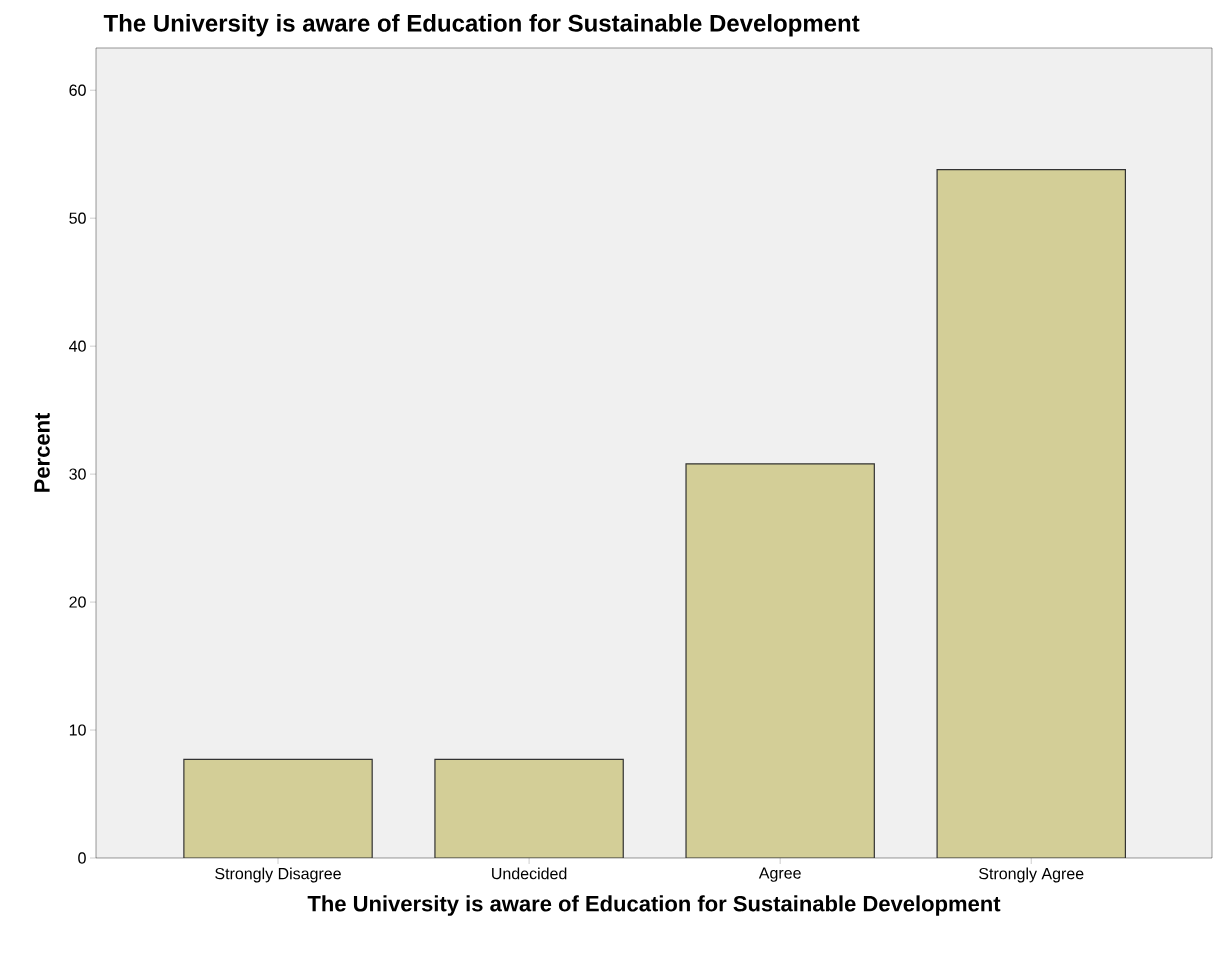 The height and width of the screenshot is (953, 1217). Describe the element at coordinates (529, 873) in the screenshot. I see `x-tick-label: Undecided` at that location.